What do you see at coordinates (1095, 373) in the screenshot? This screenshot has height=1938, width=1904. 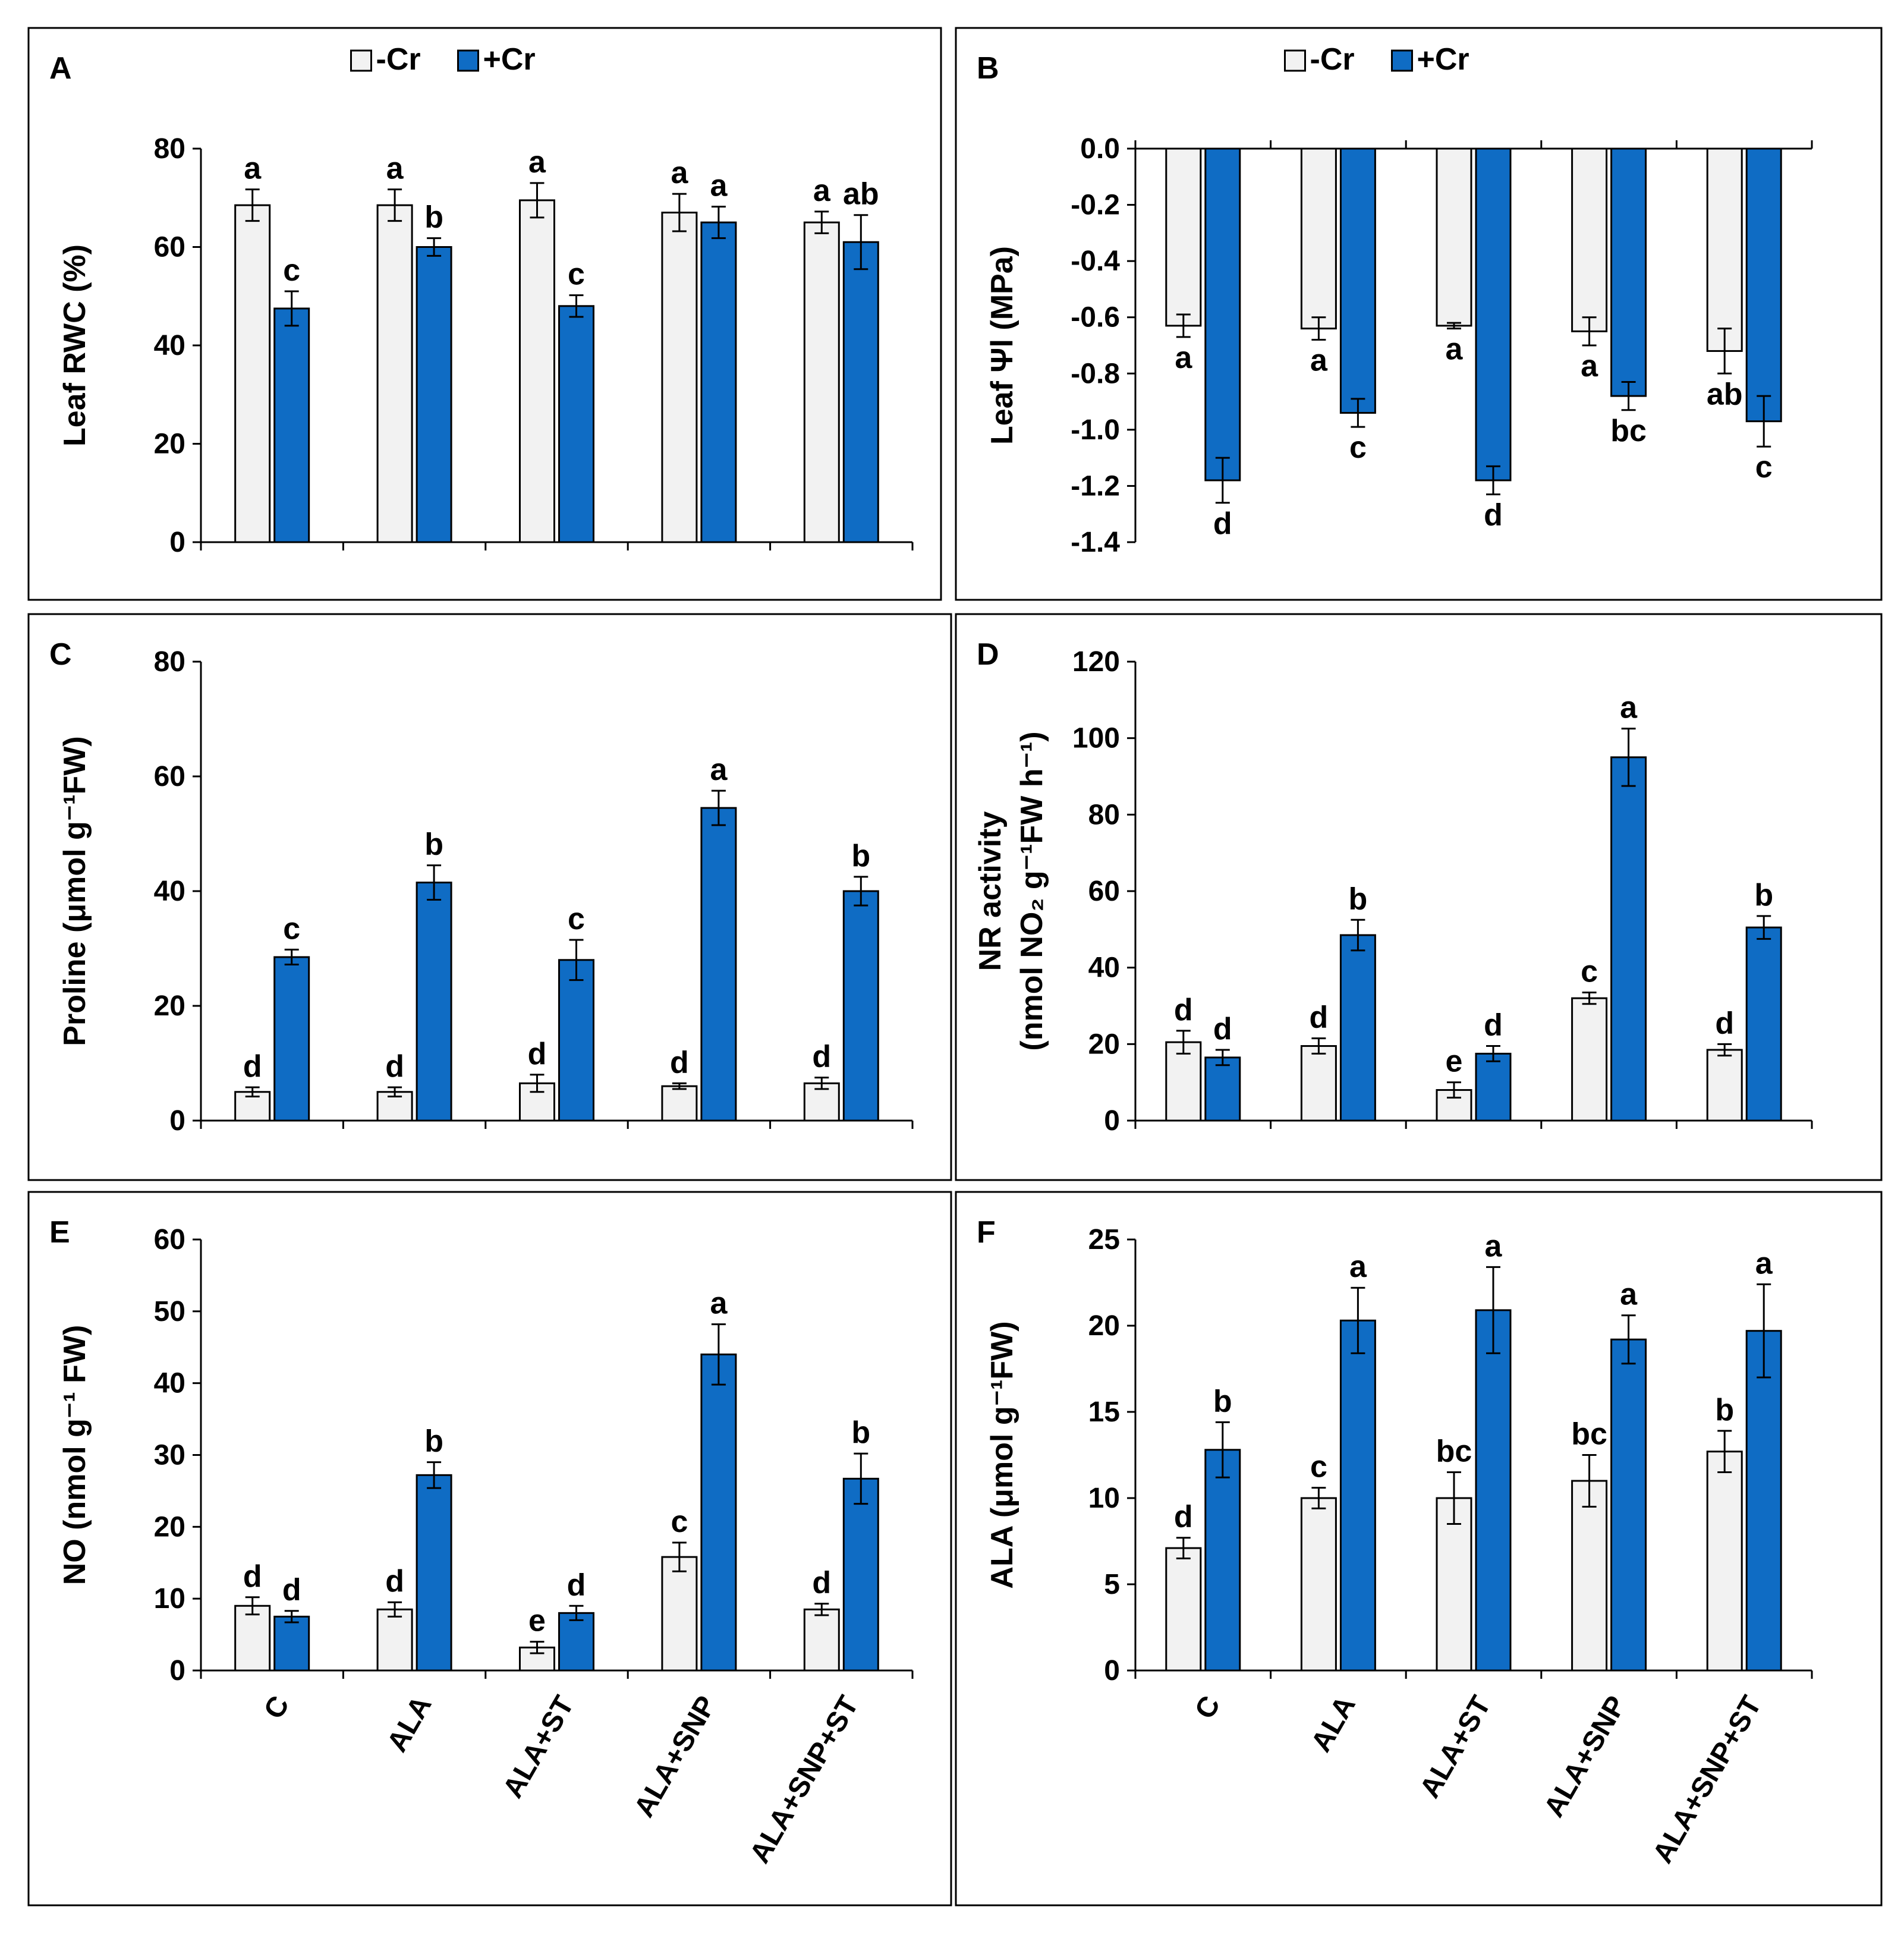 I see `y-tick-label: -0.8` at bounding box center [1095, 373].